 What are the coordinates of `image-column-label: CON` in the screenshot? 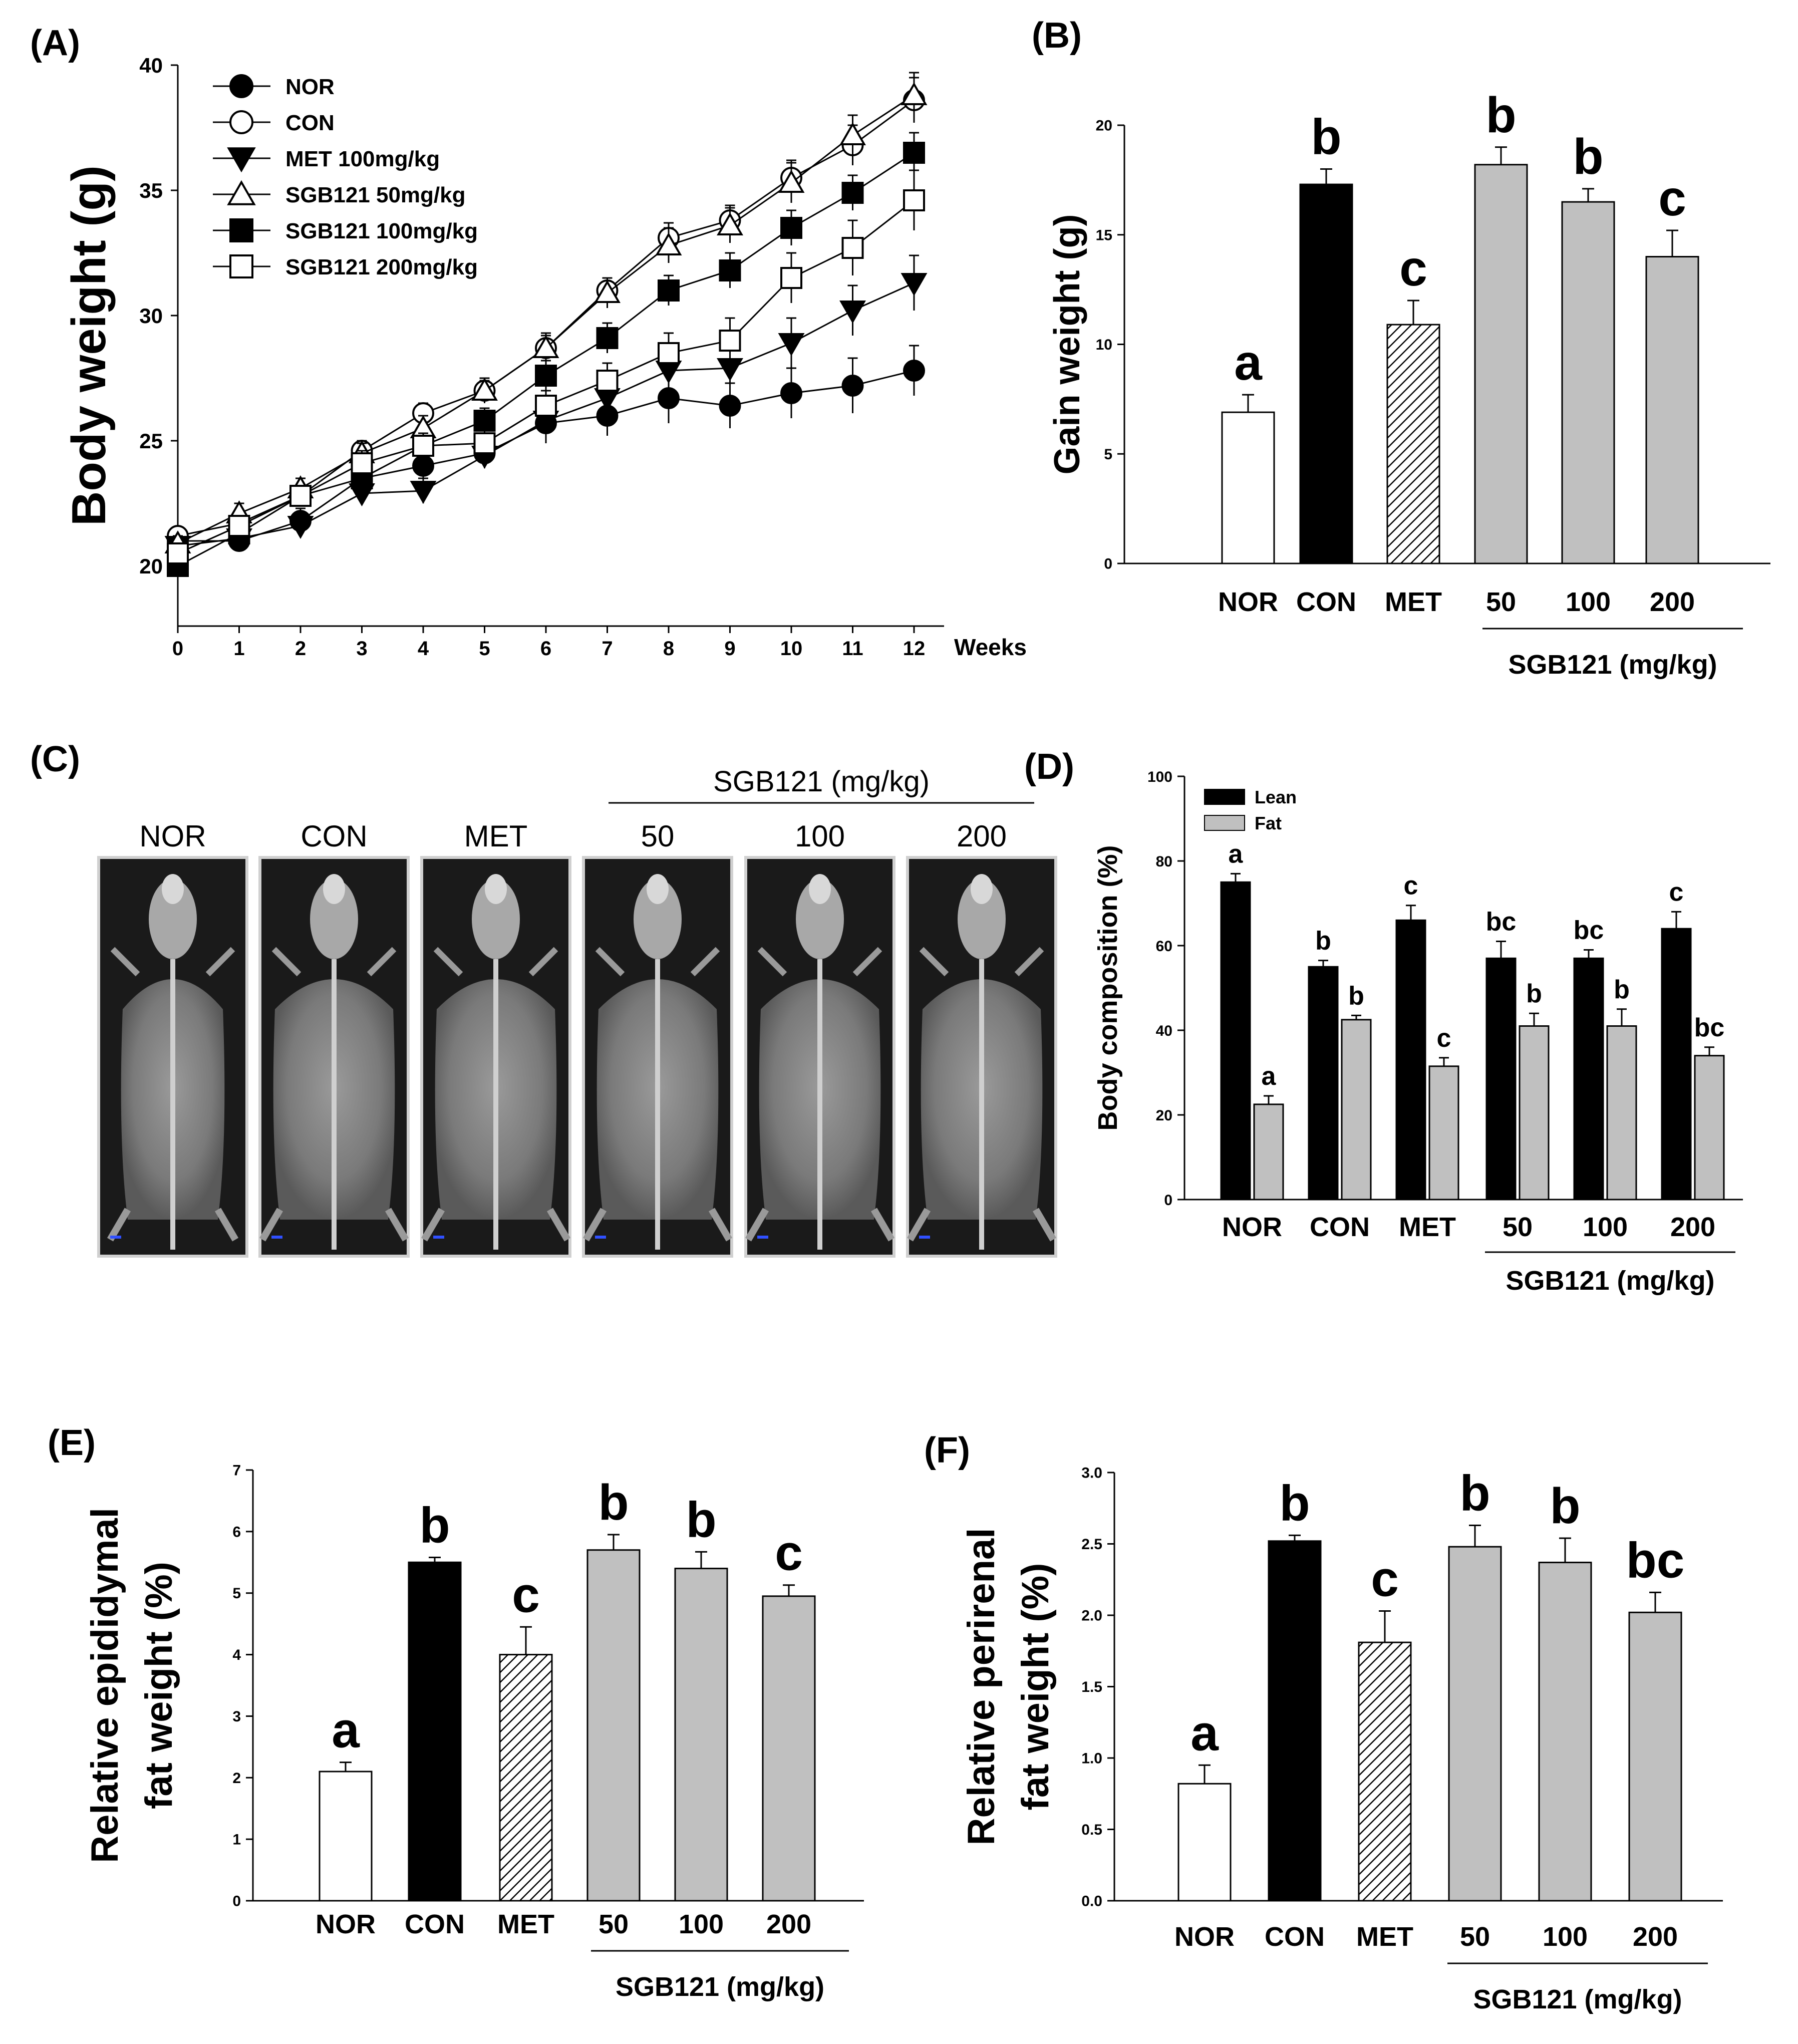 It's located at (334, 836).